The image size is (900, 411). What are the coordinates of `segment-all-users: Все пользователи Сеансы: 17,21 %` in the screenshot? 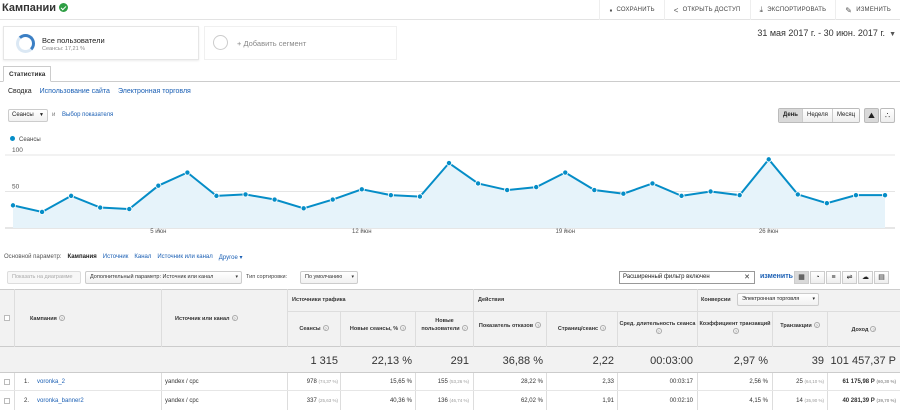 It's located at (101, 43).